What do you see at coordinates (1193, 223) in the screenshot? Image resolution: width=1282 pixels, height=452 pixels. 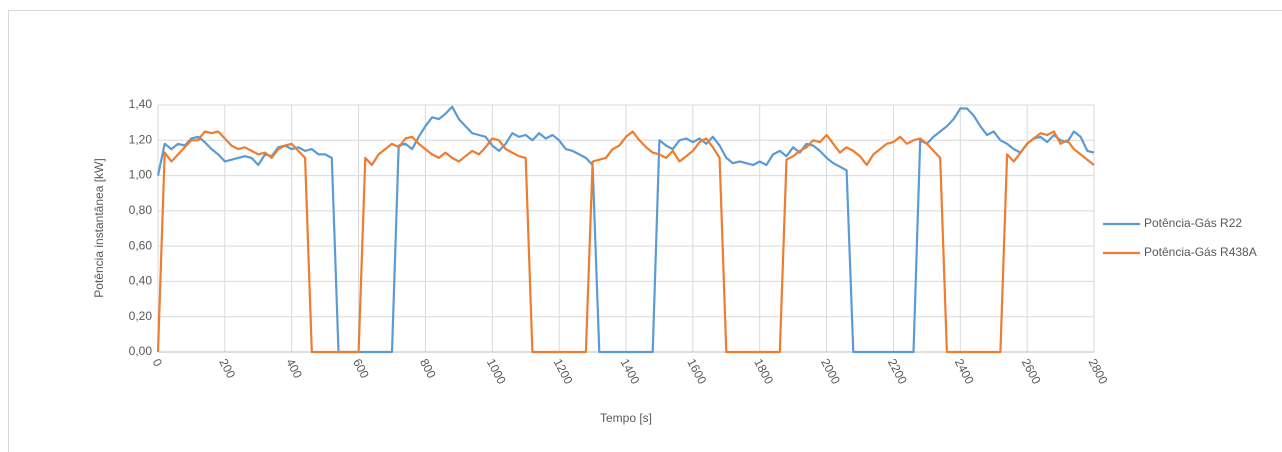 I see `legend-label: Potência-Gás R22` at bounding box center [1193, 223].